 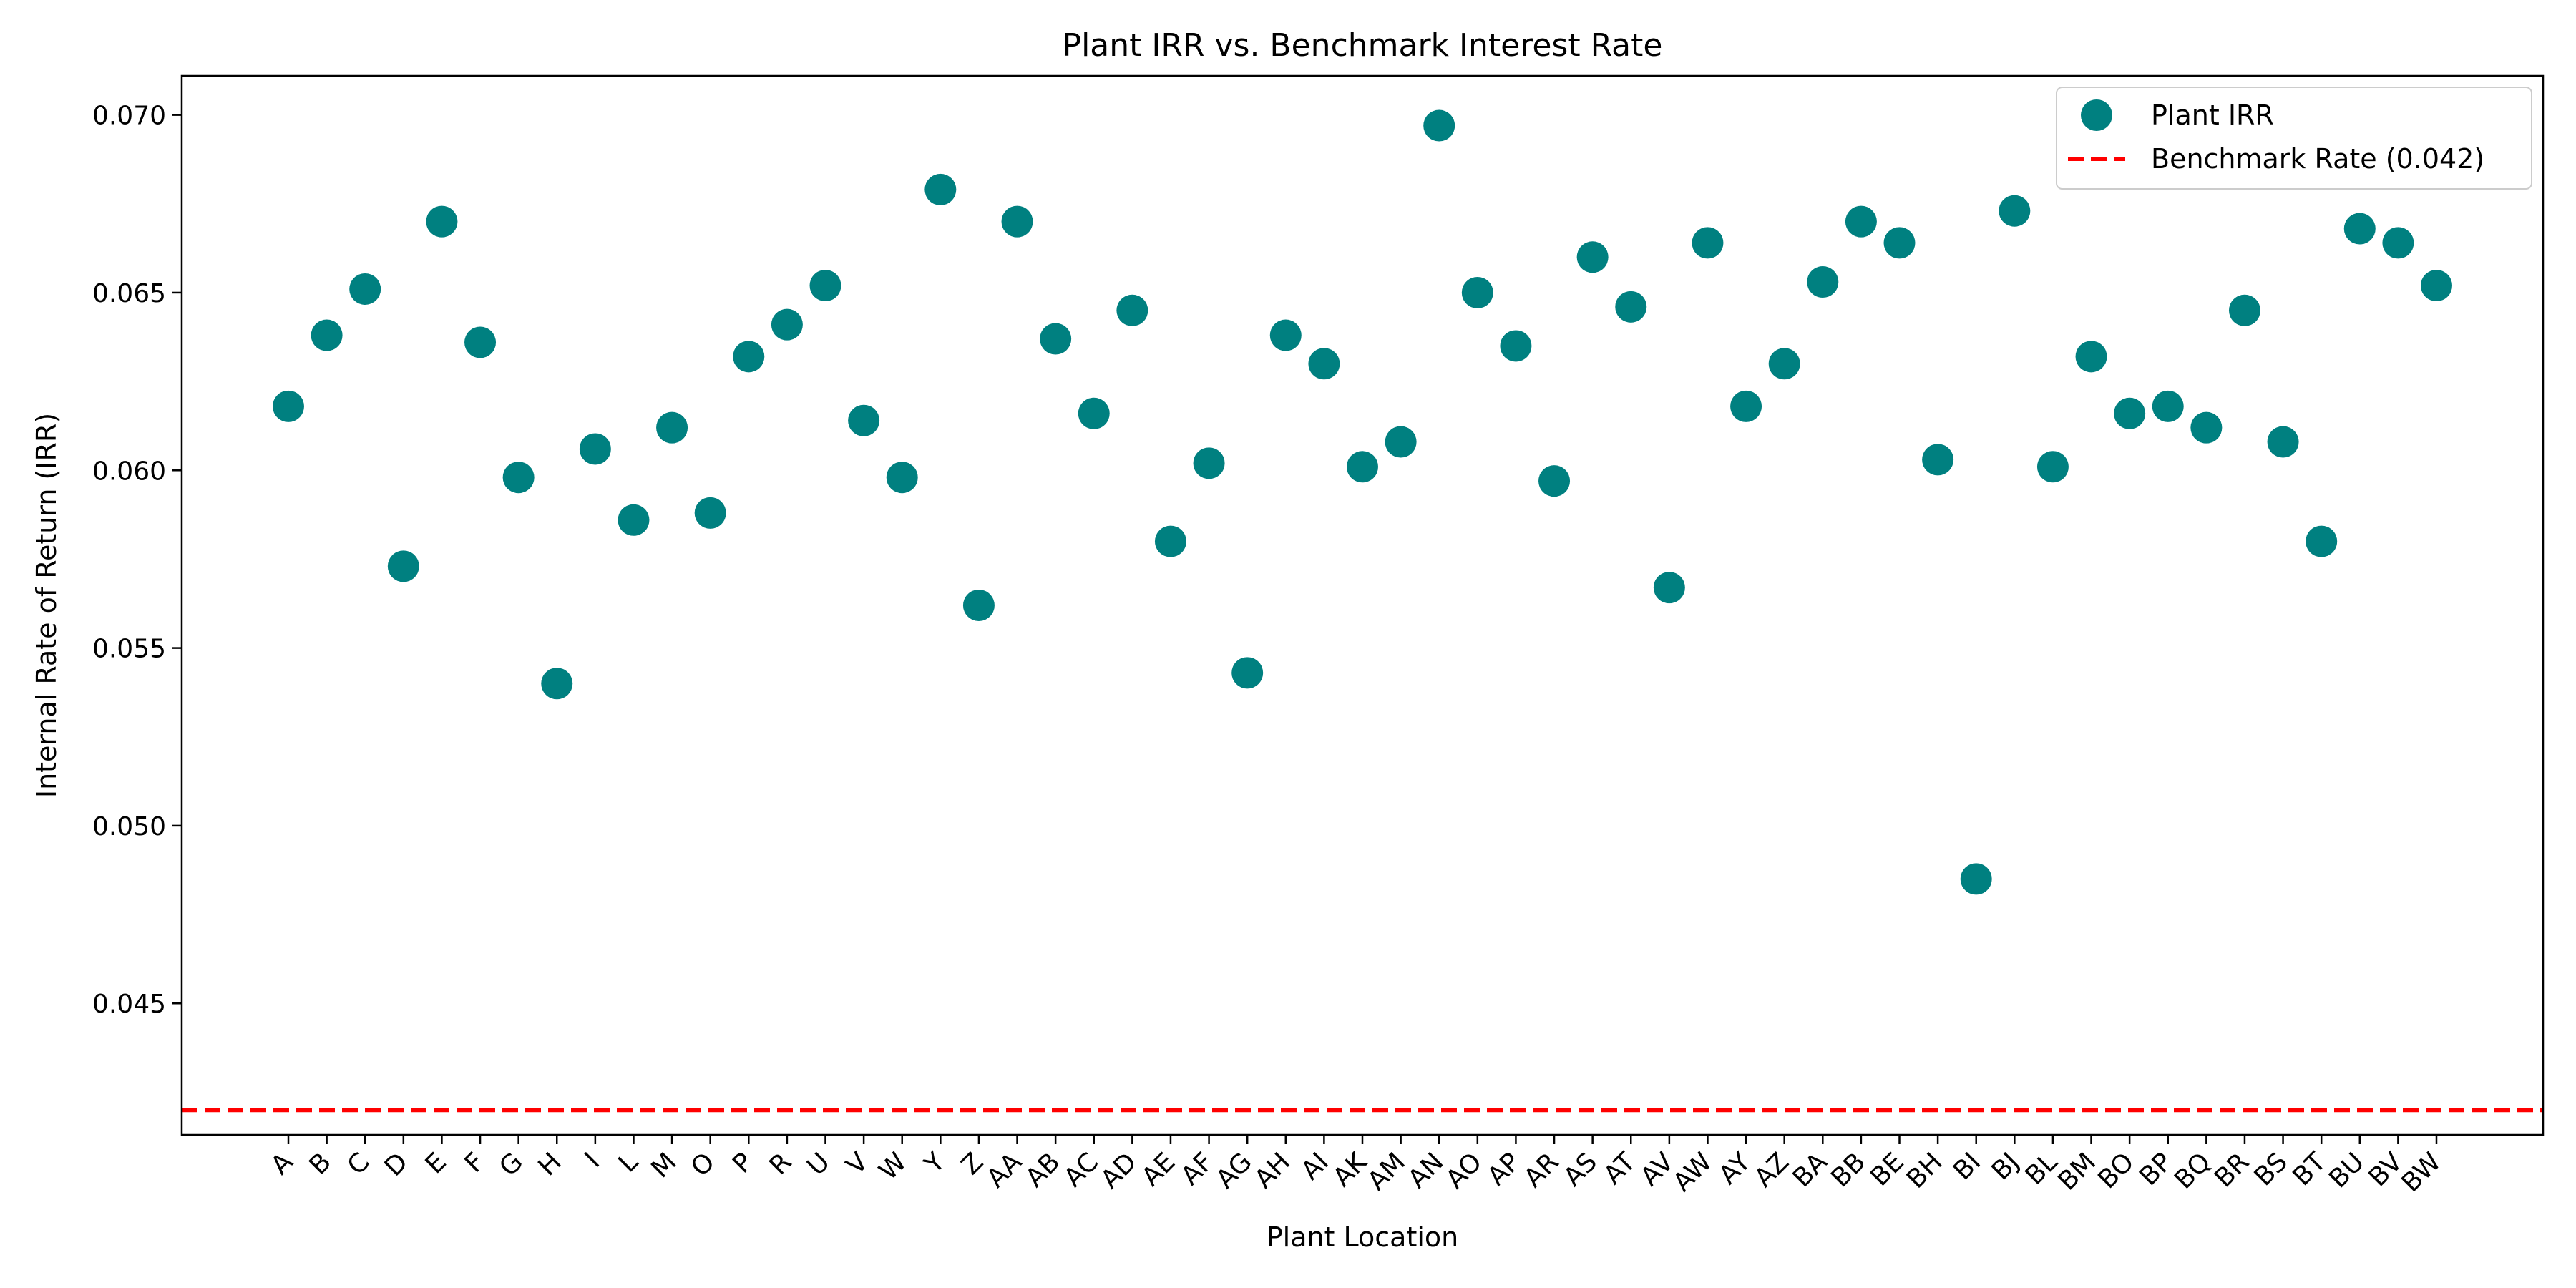 What do you see at coordinates (1967, 1166) in the screenshot?
I see `x-tick-label: BI` at bounding box center [1967, 1166].